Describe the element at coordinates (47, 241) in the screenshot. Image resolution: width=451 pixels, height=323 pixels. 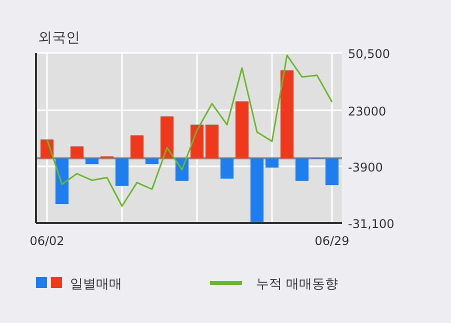
I see `x-tick-label: 06/02` at that location.